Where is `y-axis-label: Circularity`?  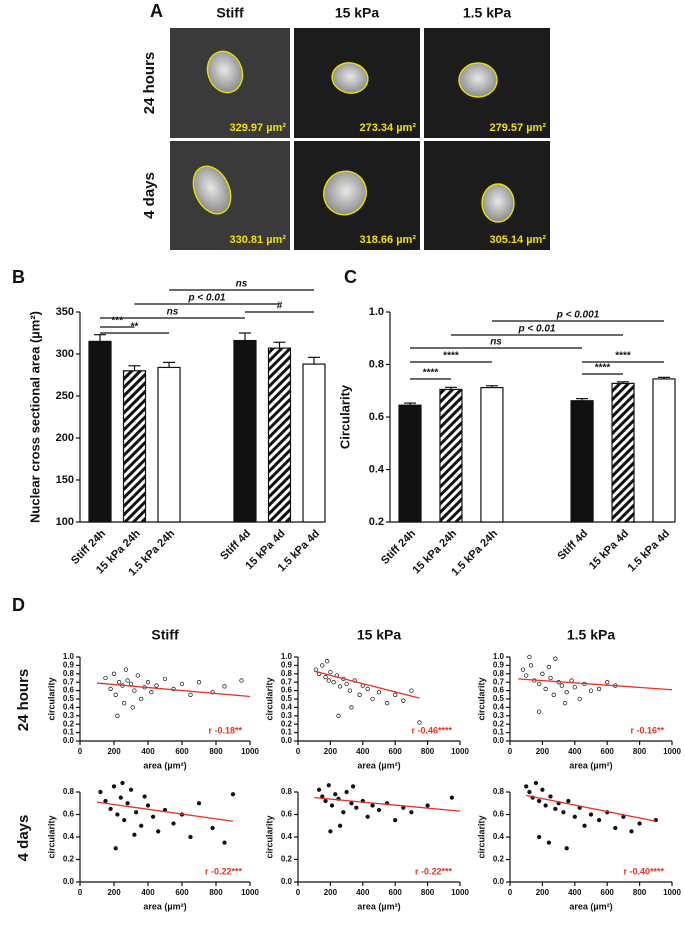 y-axis-label: Circularity is located at coordinates (344, 416).